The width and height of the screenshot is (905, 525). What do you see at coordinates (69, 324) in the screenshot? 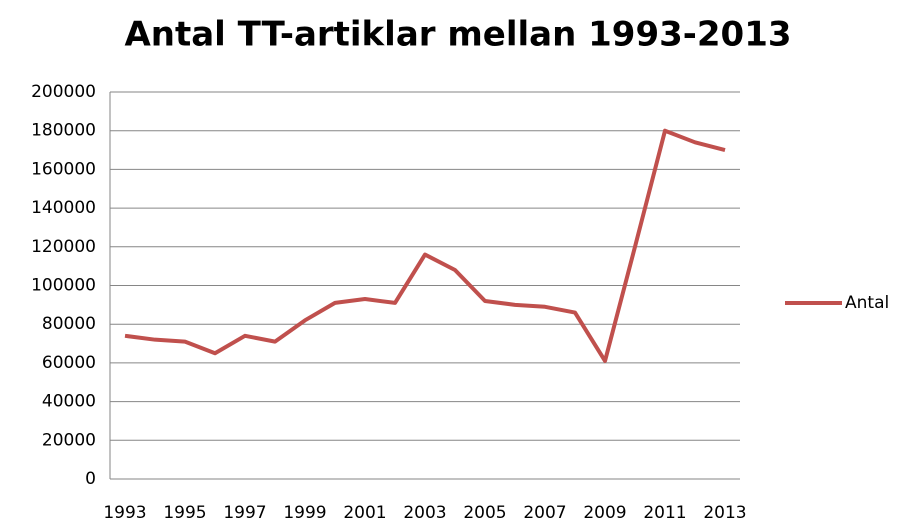
I see `y-tick-label: 80000` at bounding box center [69, 324].